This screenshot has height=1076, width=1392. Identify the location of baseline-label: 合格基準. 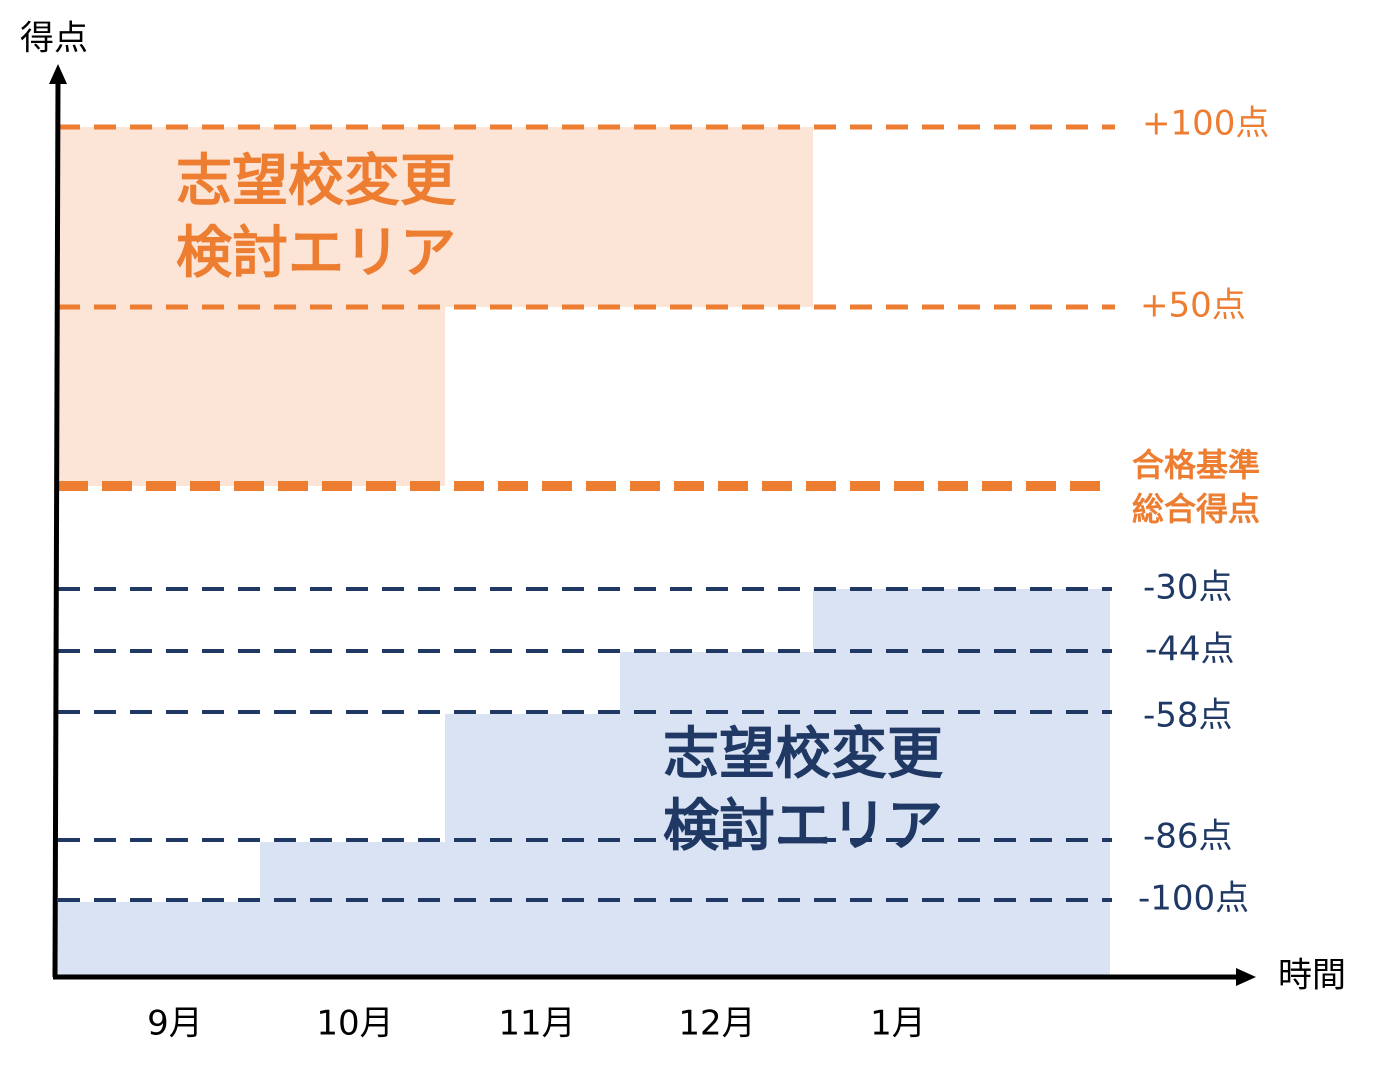
(1196, 465).